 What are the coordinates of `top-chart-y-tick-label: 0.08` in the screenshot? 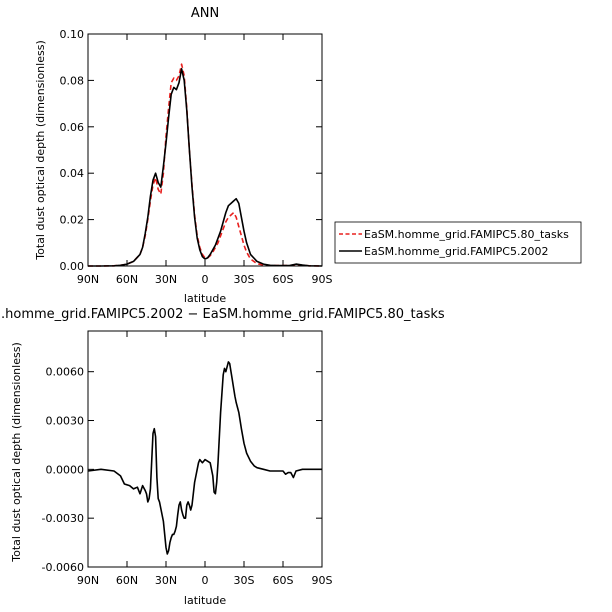 It's located at (72, 80).